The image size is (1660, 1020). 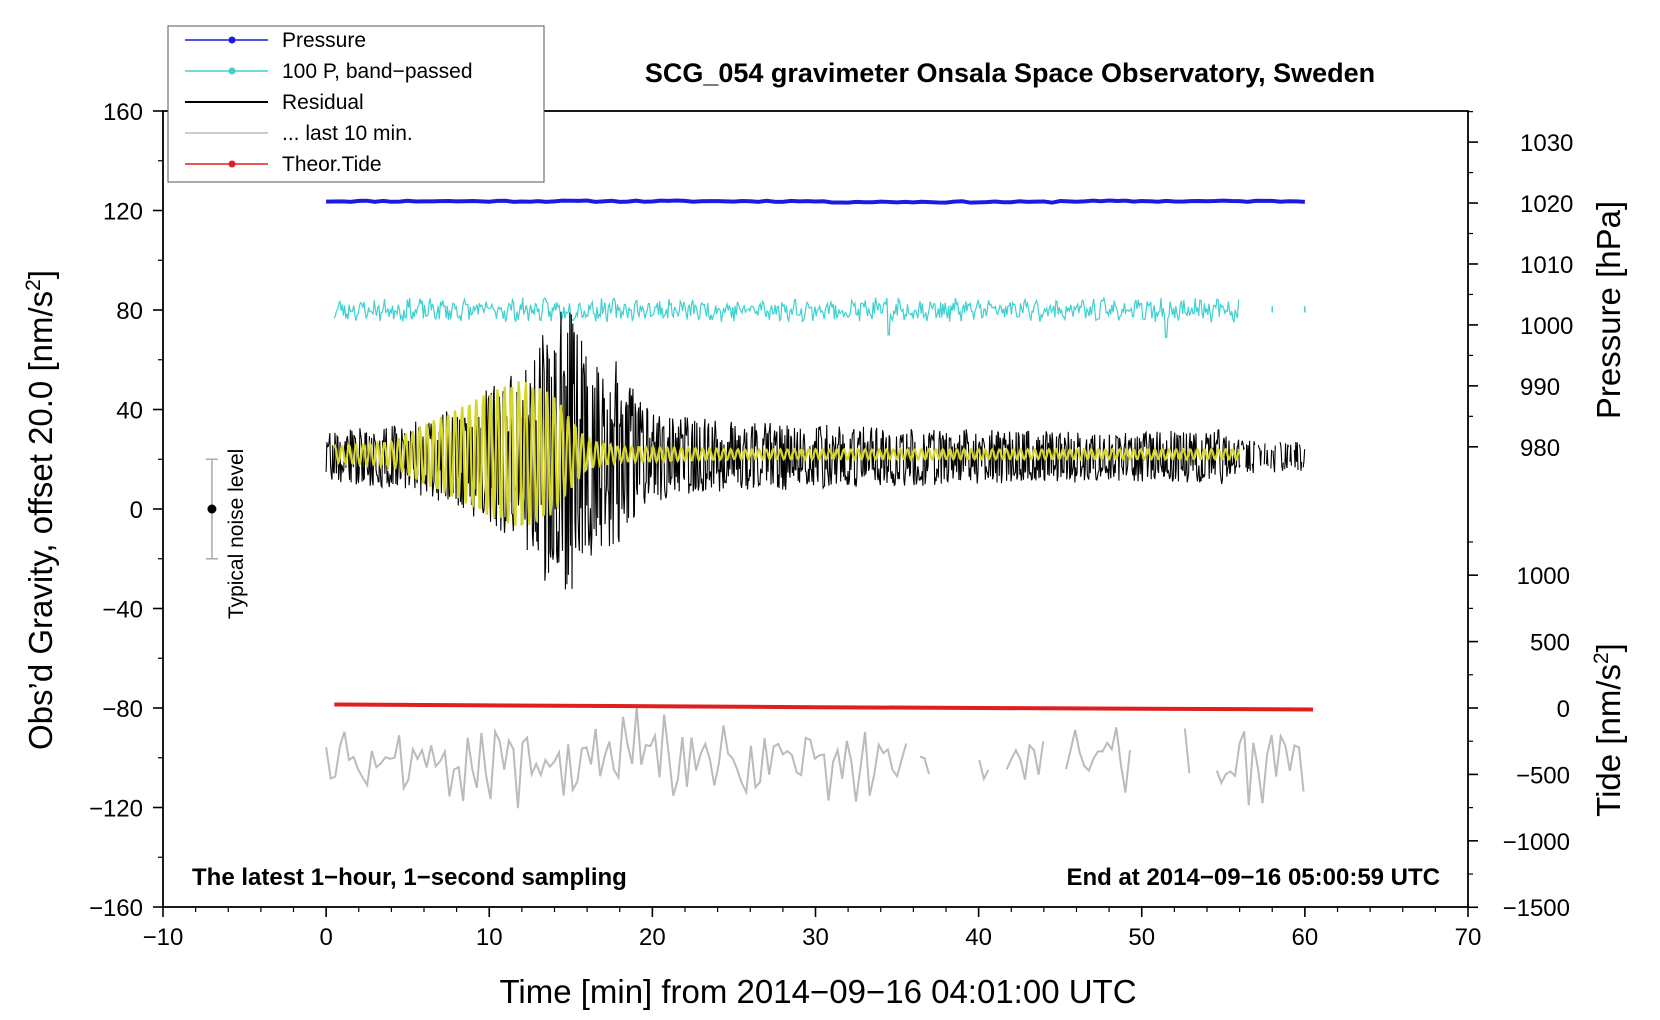 What do you see at coordinates (1543, 775) in the screenshot?
I see `tide-tick-label: −500` at bounding box center [1543, 775].